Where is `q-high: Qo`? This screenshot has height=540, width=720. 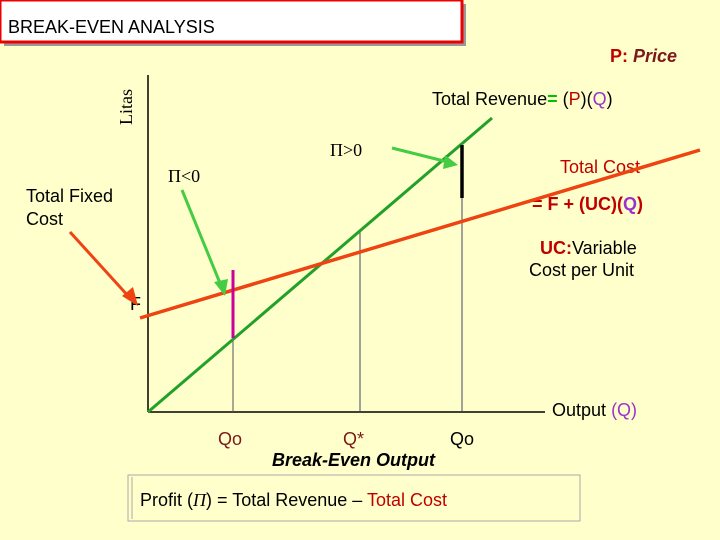
q-high: Qo is located at coordinates (462, 439).